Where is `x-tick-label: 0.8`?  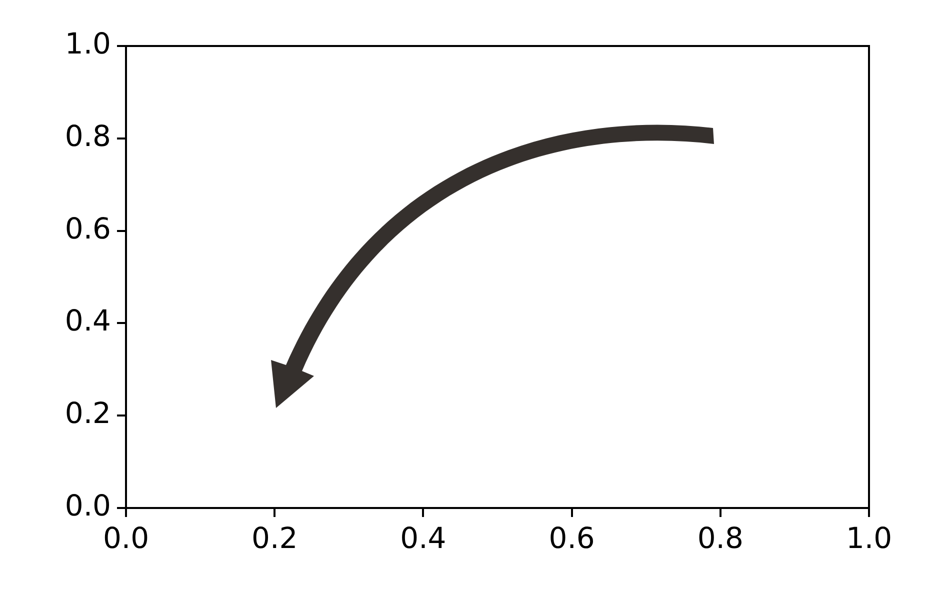 x-tick-label: 0.8 is located at coordinates (720, 537).